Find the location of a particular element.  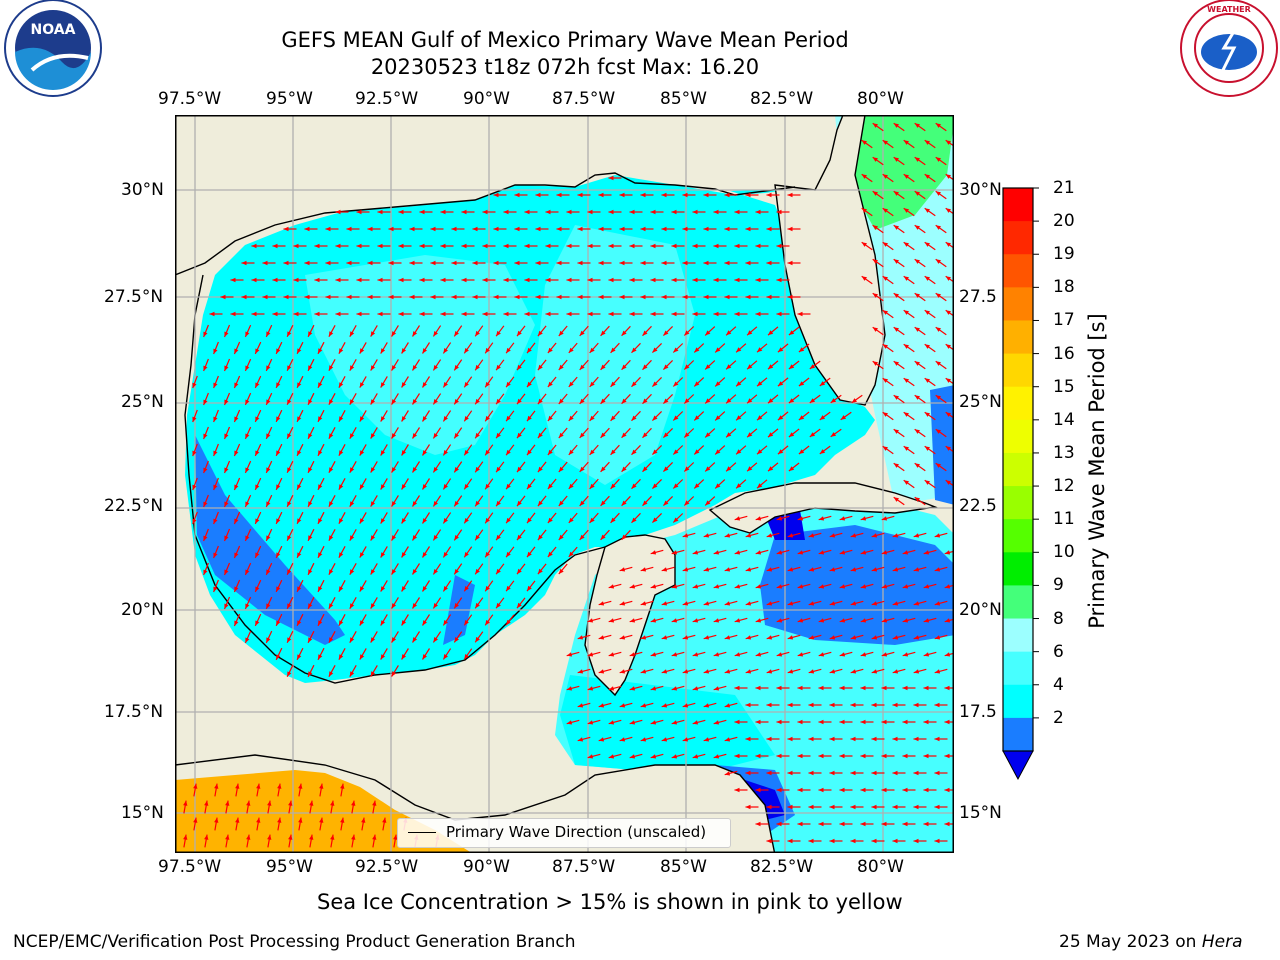

colorbar-under-arrow is located at coordinates (1018, 765).